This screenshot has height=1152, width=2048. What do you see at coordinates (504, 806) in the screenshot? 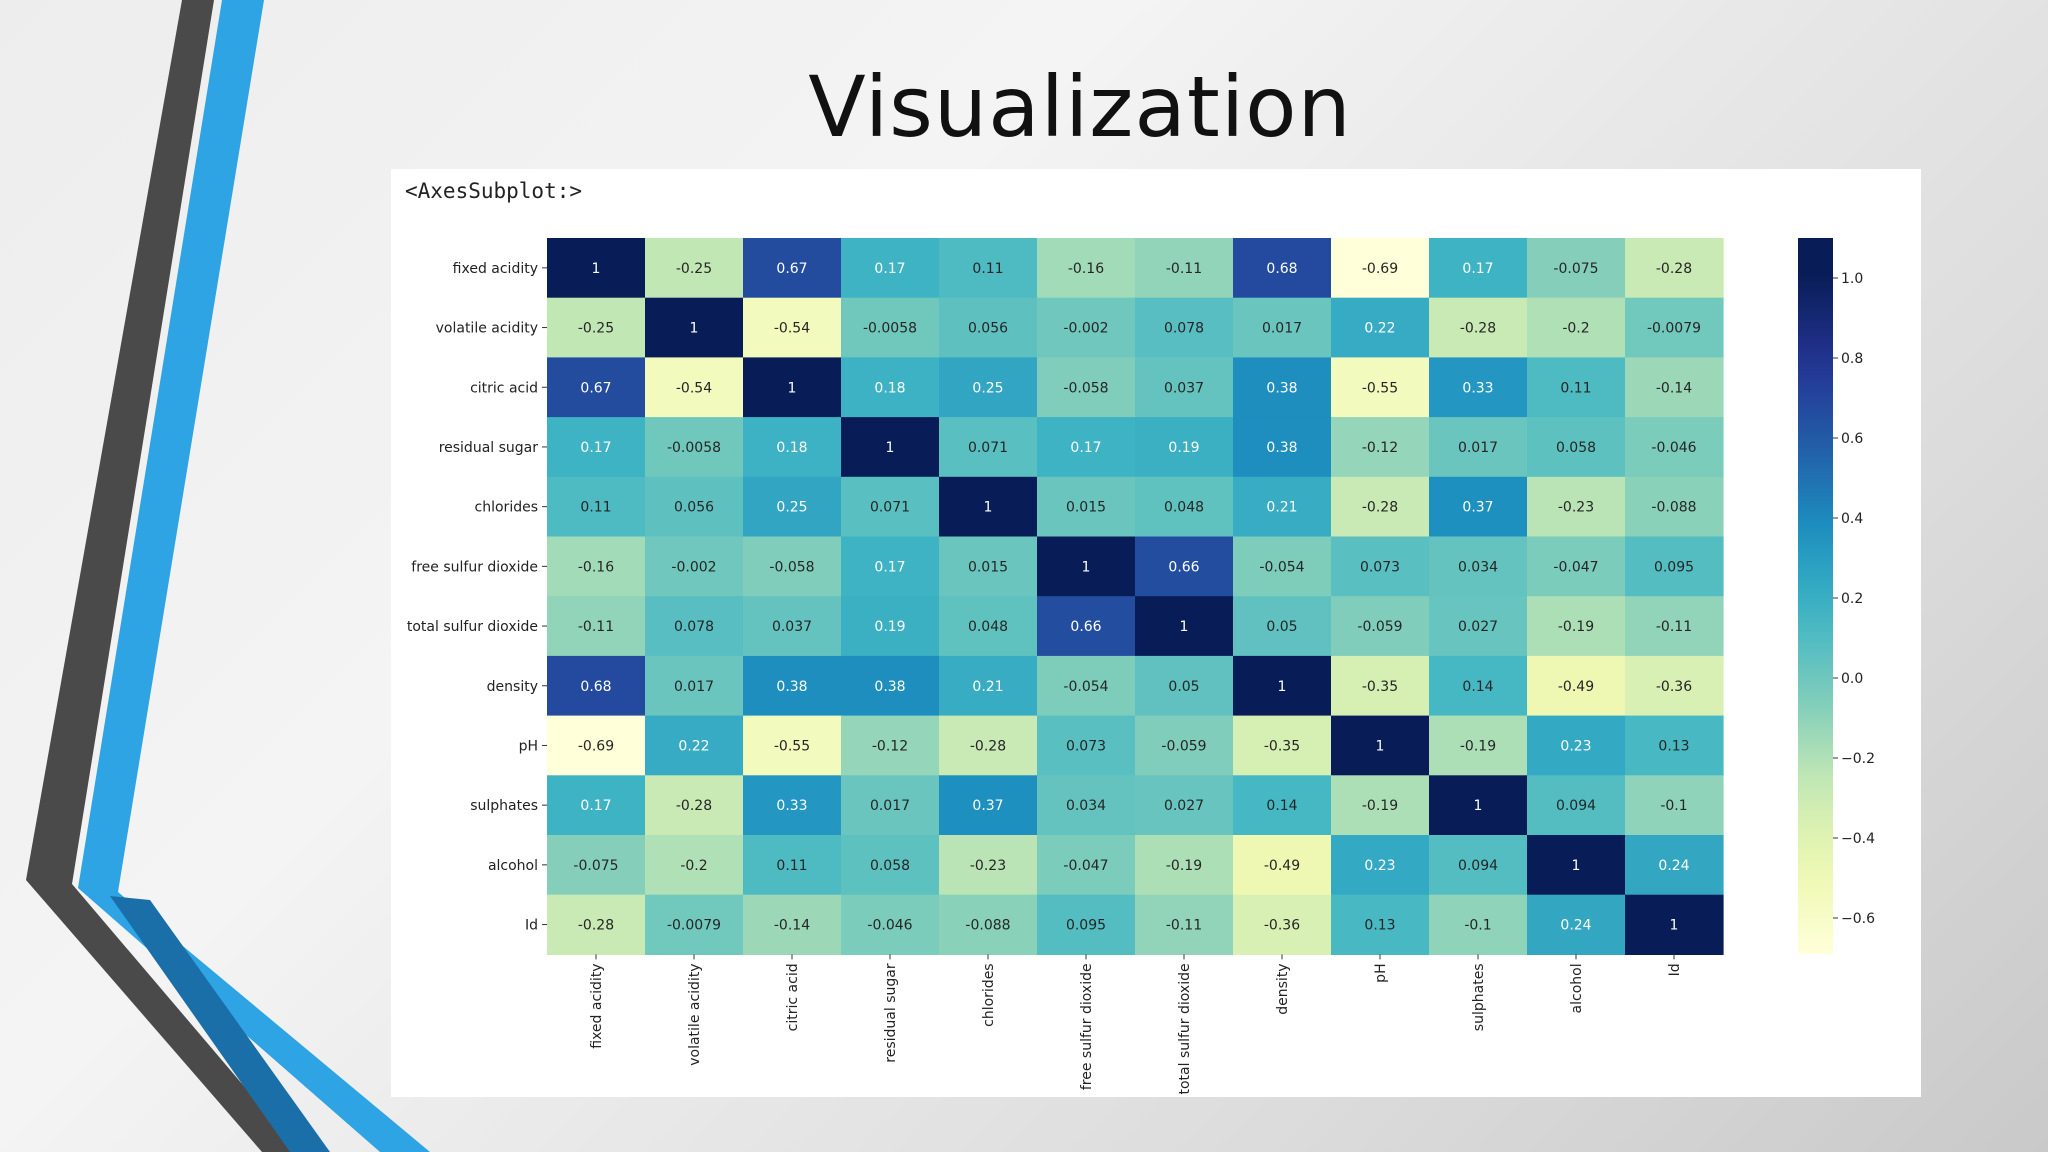
I see `y-tick-label: sulphates` at bounding box center [504, 806].